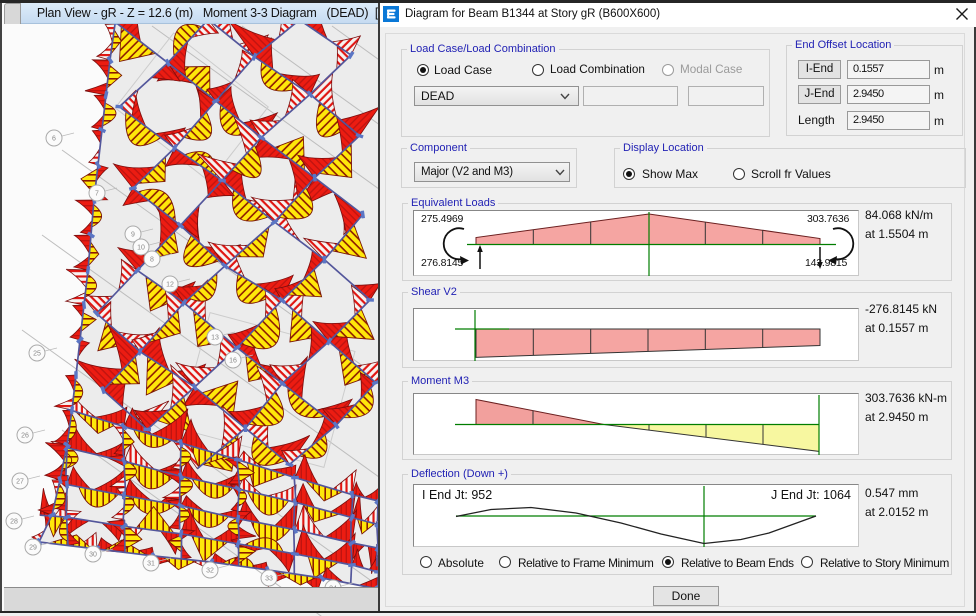 This screenshot has height=616, width=976. I want to click on svg-text: 8, so click(152, 260).